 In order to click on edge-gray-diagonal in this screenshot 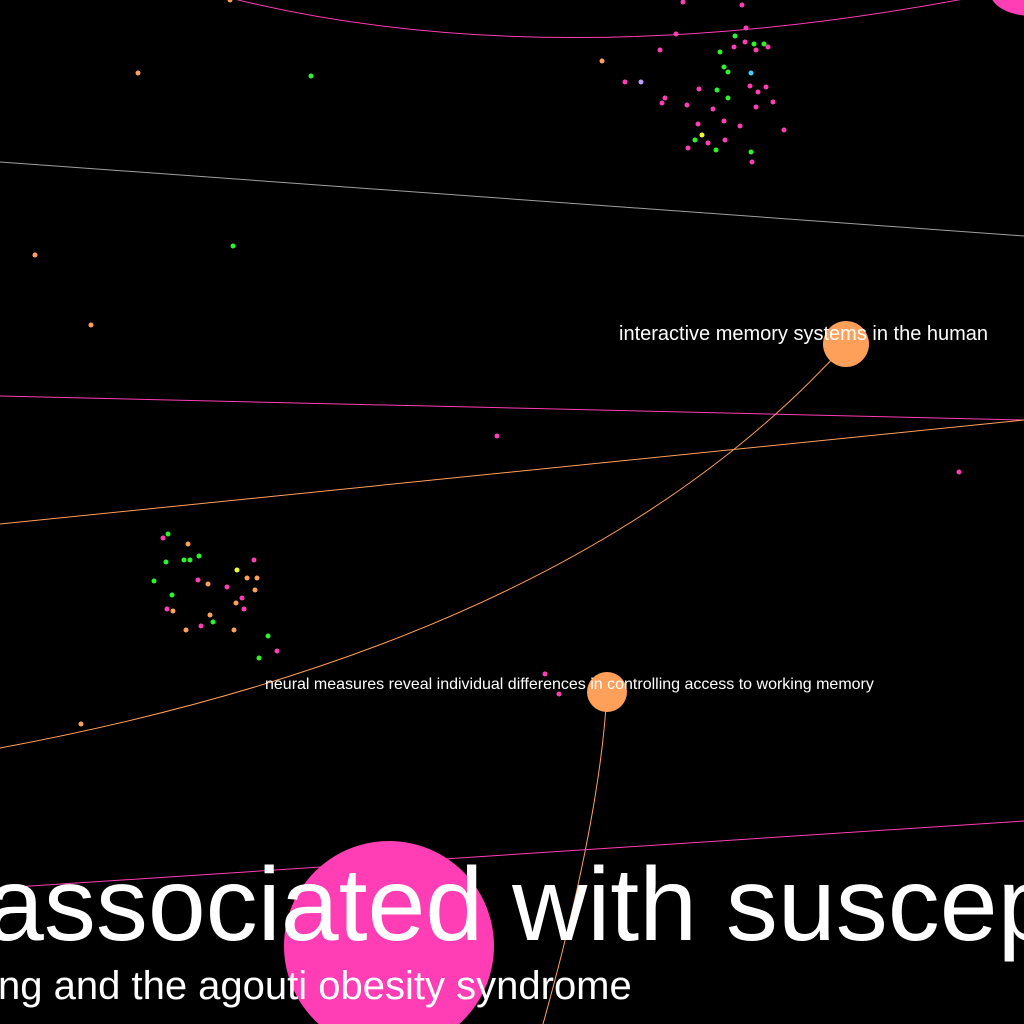, I will do `click(512, 199)`.